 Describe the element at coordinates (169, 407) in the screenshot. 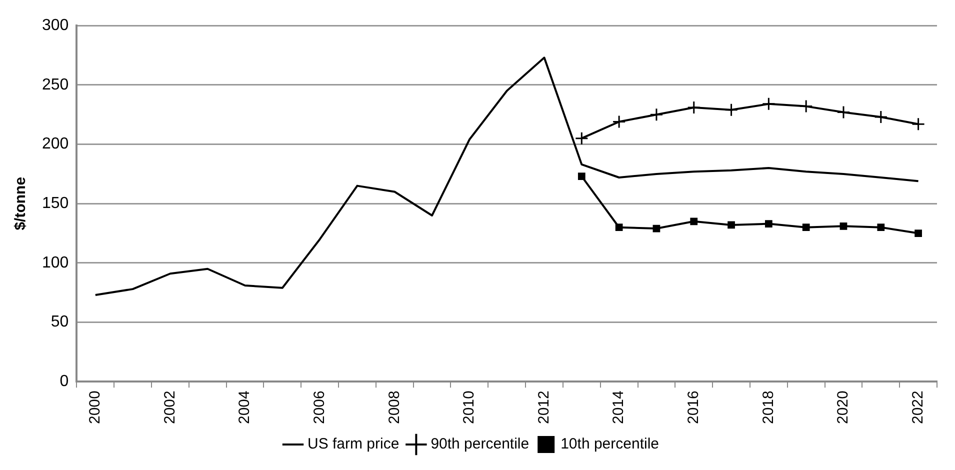

I see `x-tick-label: 2002` at that location.